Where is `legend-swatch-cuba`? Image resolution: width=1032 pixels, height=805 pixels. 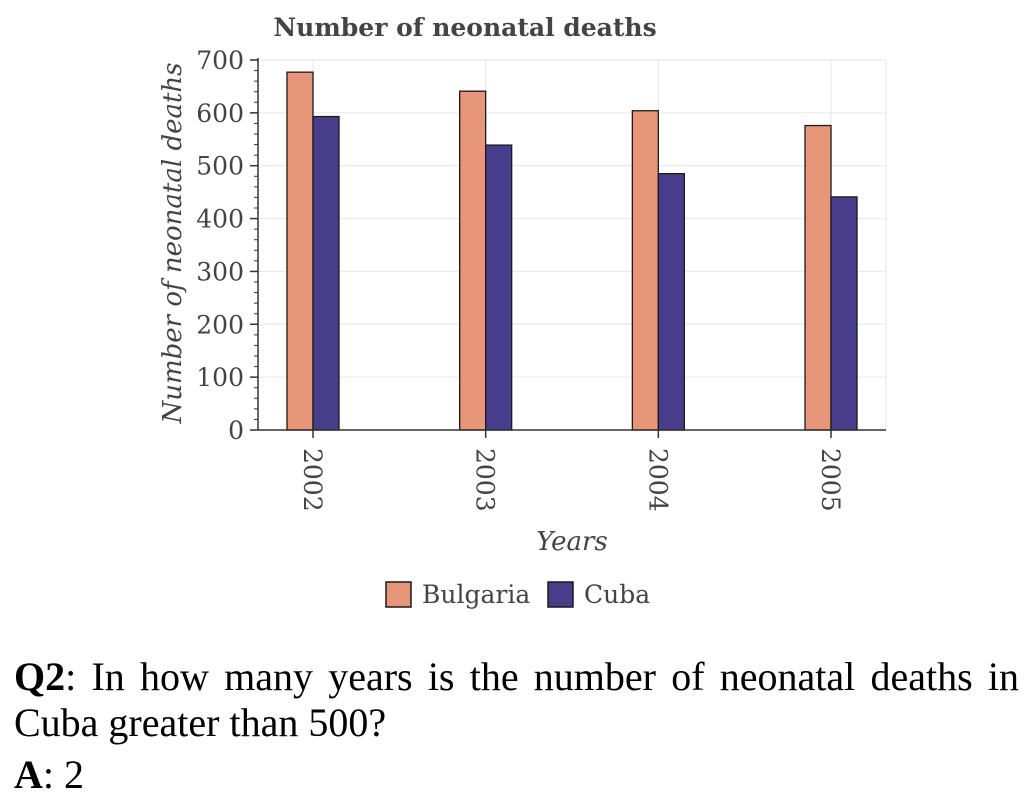 legend-swatch-cuba is located at coordinates (560, 594).